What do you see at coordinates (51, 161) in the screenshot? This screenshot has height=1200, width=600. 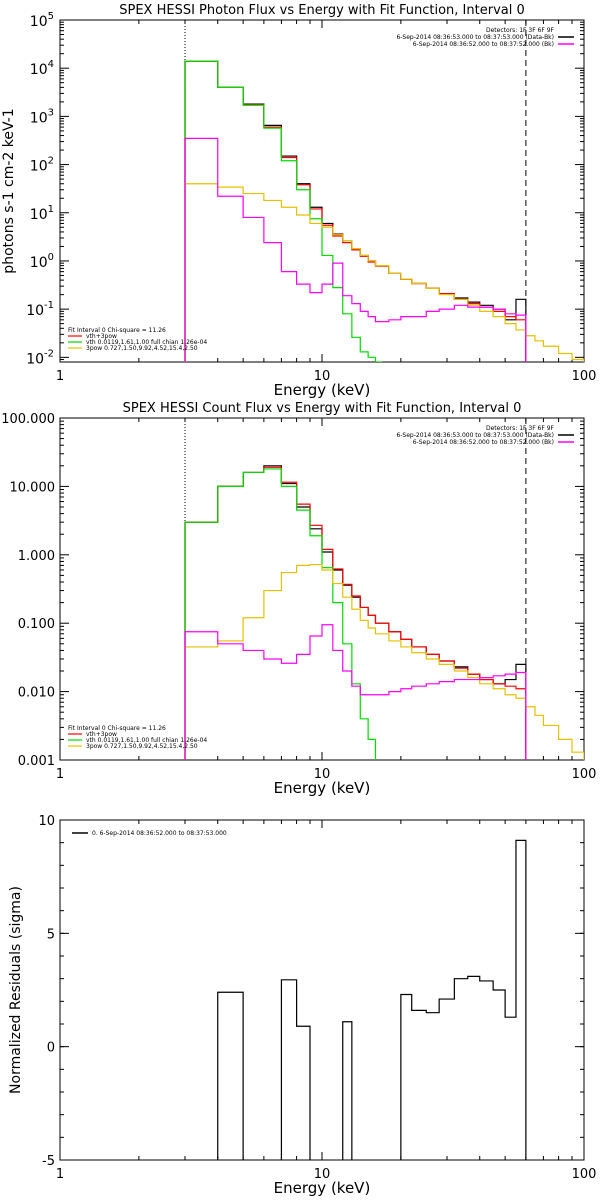 I see `y-tick-exponent: 2` at bounding box center [51, 161].